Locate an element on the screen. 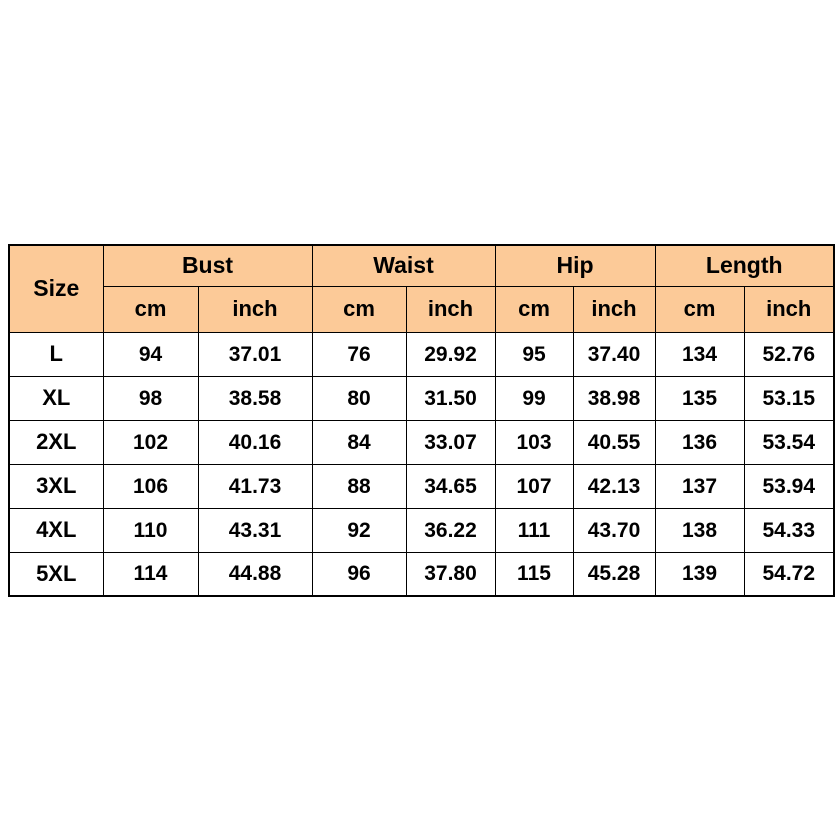 The width and height of the screenshot is (840, 840). cell-hip-cm: 111 is located at coordinates (534, 530).